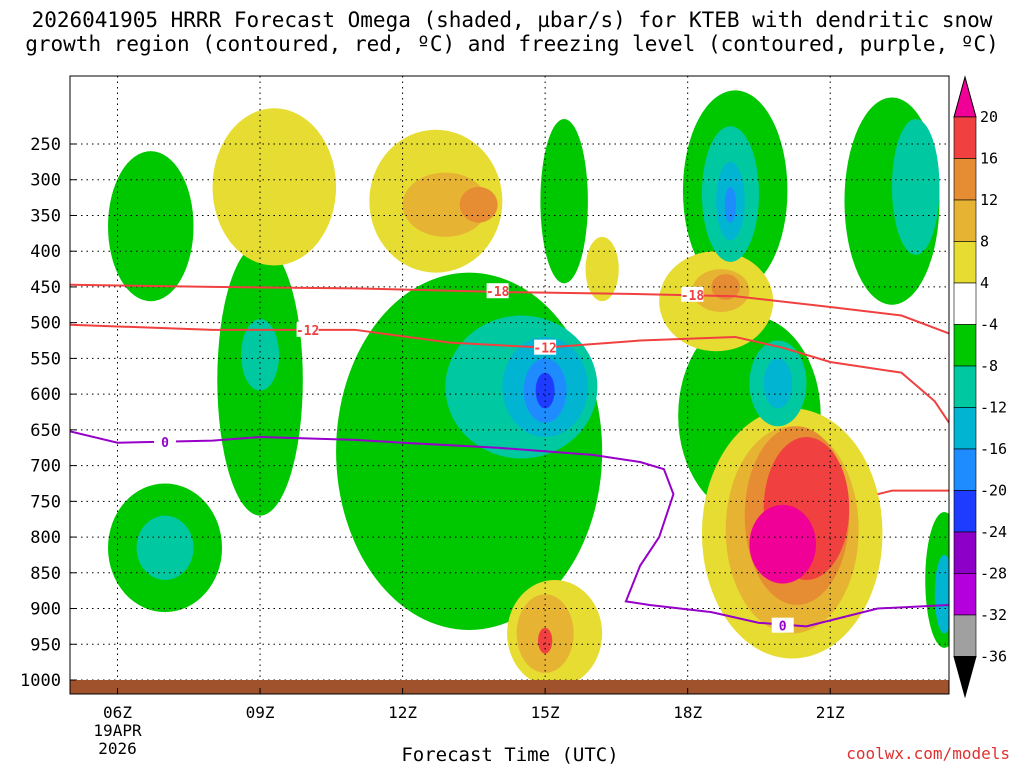 The width and height of the screenshot is (1024, 768). What do you see at coordinates (45, 431) in the screenshot?
I see `y-tick-label: 650` at bounding box center [45, 431].